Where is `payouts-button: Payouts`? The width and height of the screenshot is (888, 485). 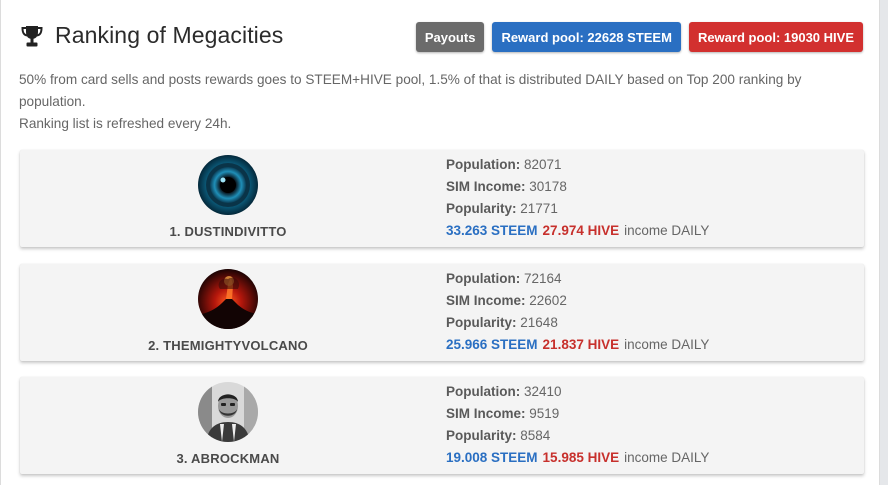
payouts-button: Payouts is located at coordinates (450, 37).